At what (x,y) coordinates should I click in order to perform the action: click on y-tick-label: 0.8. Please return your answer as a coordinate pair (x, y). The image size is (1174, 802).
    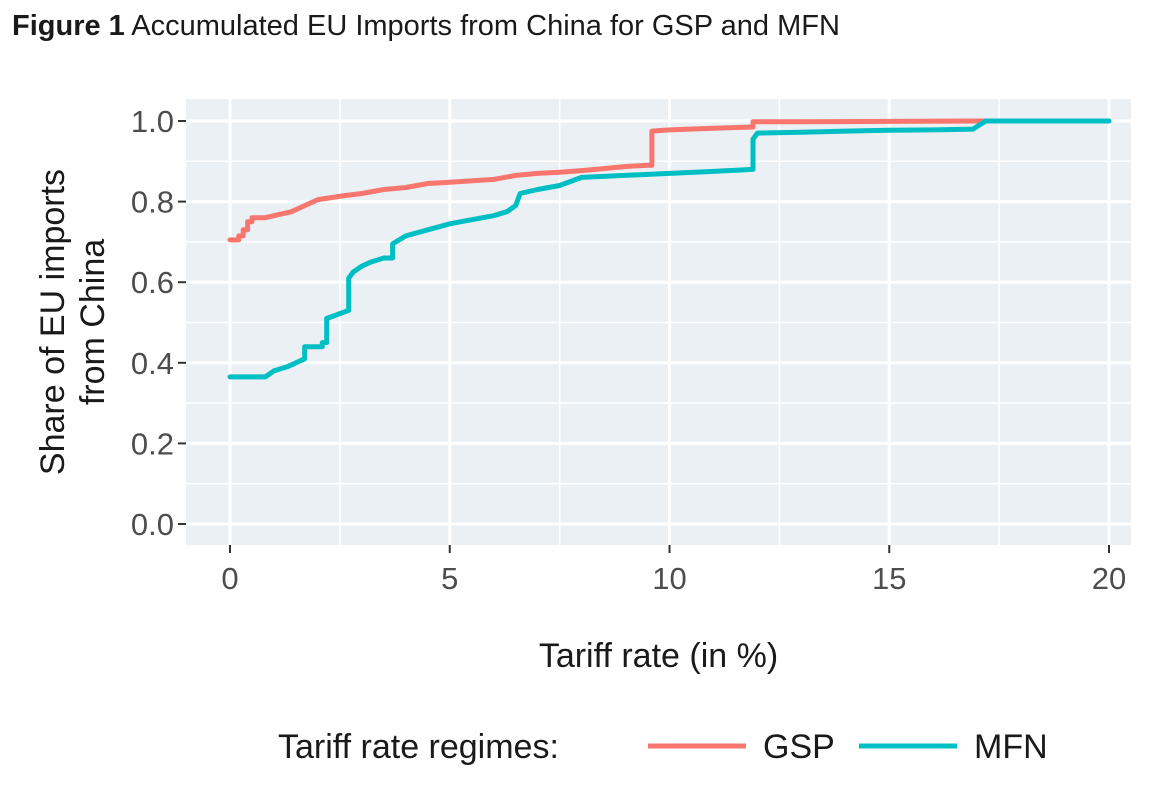
    Looking at the image, I should click on (152, 202).